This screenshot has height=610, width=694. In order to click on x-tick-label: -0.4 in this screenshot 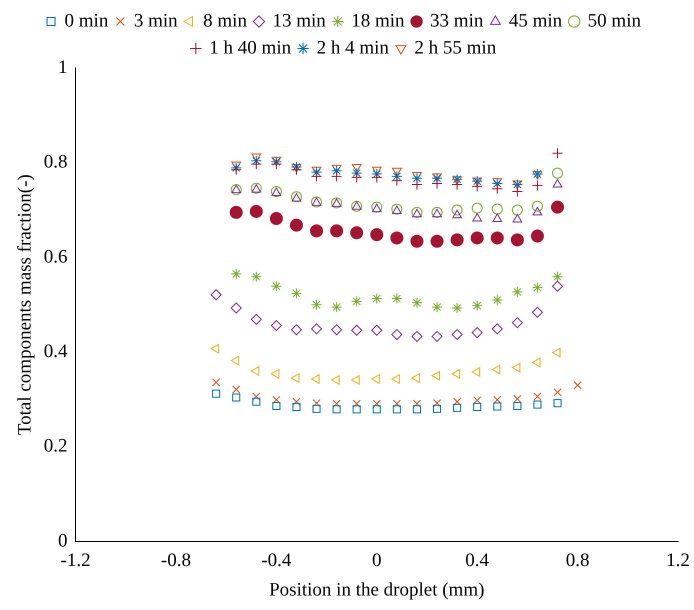, I will do `click(276, 560)`.